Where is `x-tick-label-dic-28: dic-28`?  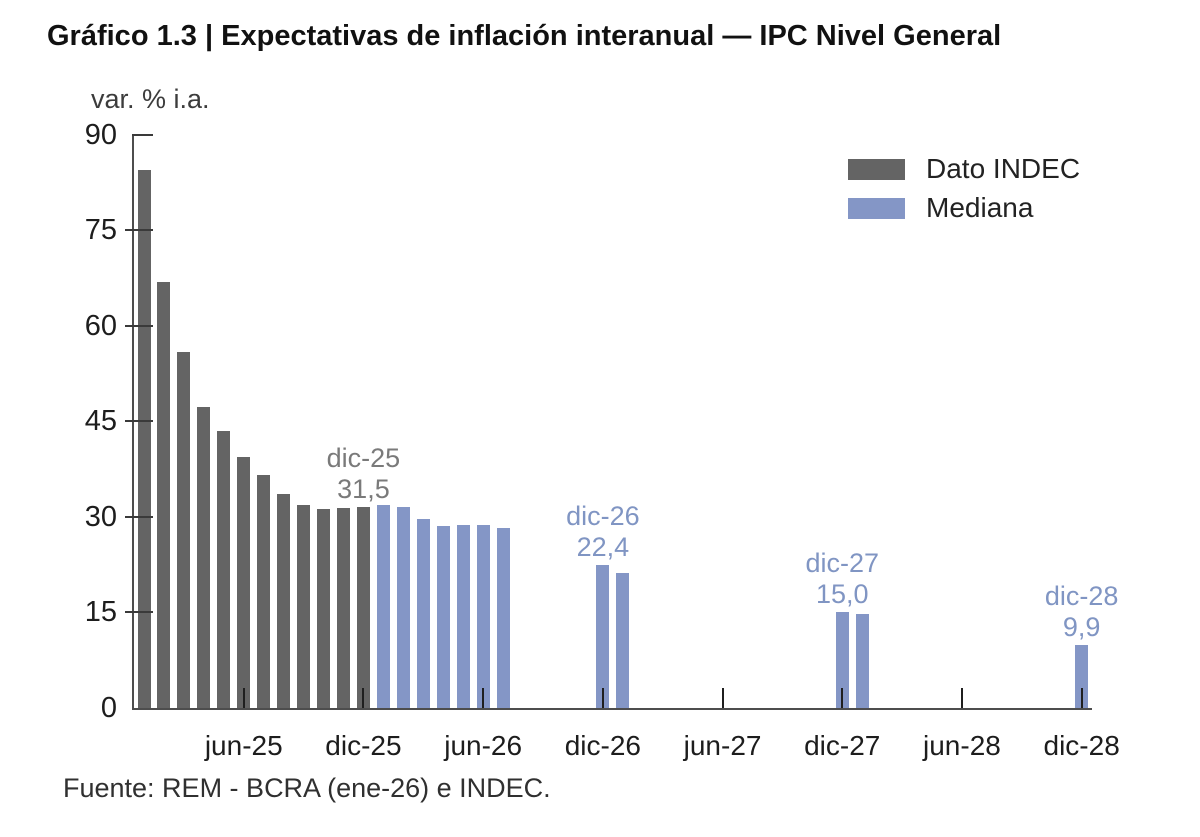
x-tick-label-dic-28: dic-28 is located at coordinates (1081, 745).